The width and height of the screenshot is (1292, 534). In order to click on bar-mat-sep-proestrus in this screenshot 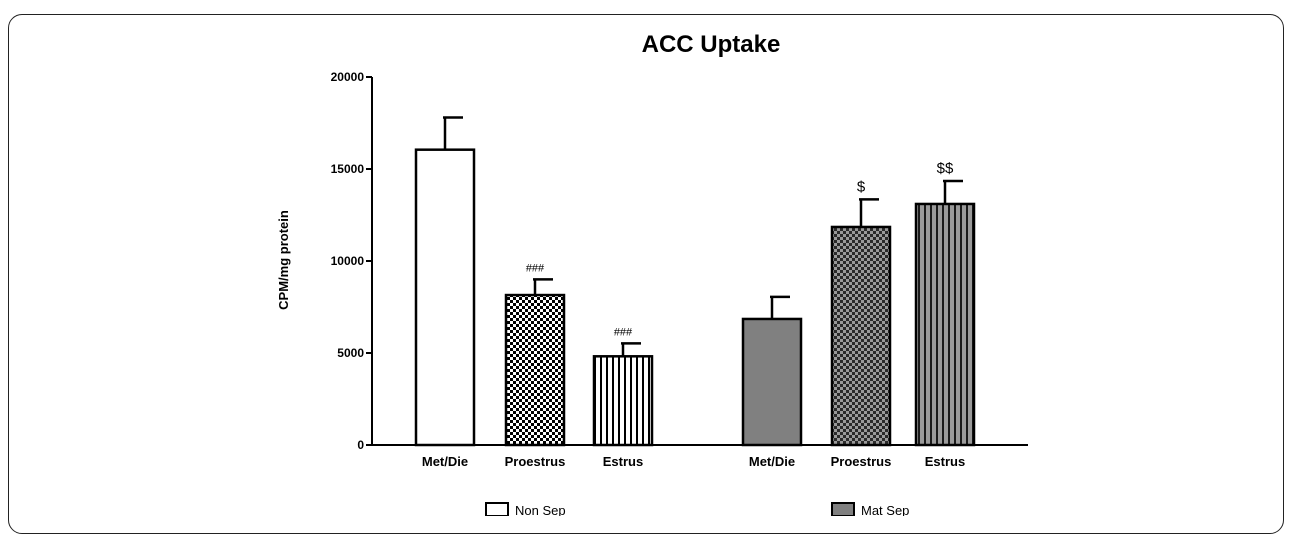, I will do `click(861, 336)`.